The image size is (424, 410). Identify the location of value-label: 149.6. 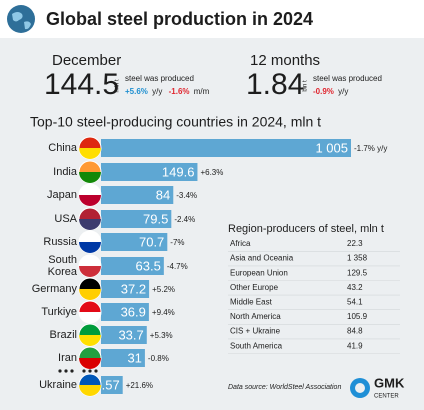
(178, 171).